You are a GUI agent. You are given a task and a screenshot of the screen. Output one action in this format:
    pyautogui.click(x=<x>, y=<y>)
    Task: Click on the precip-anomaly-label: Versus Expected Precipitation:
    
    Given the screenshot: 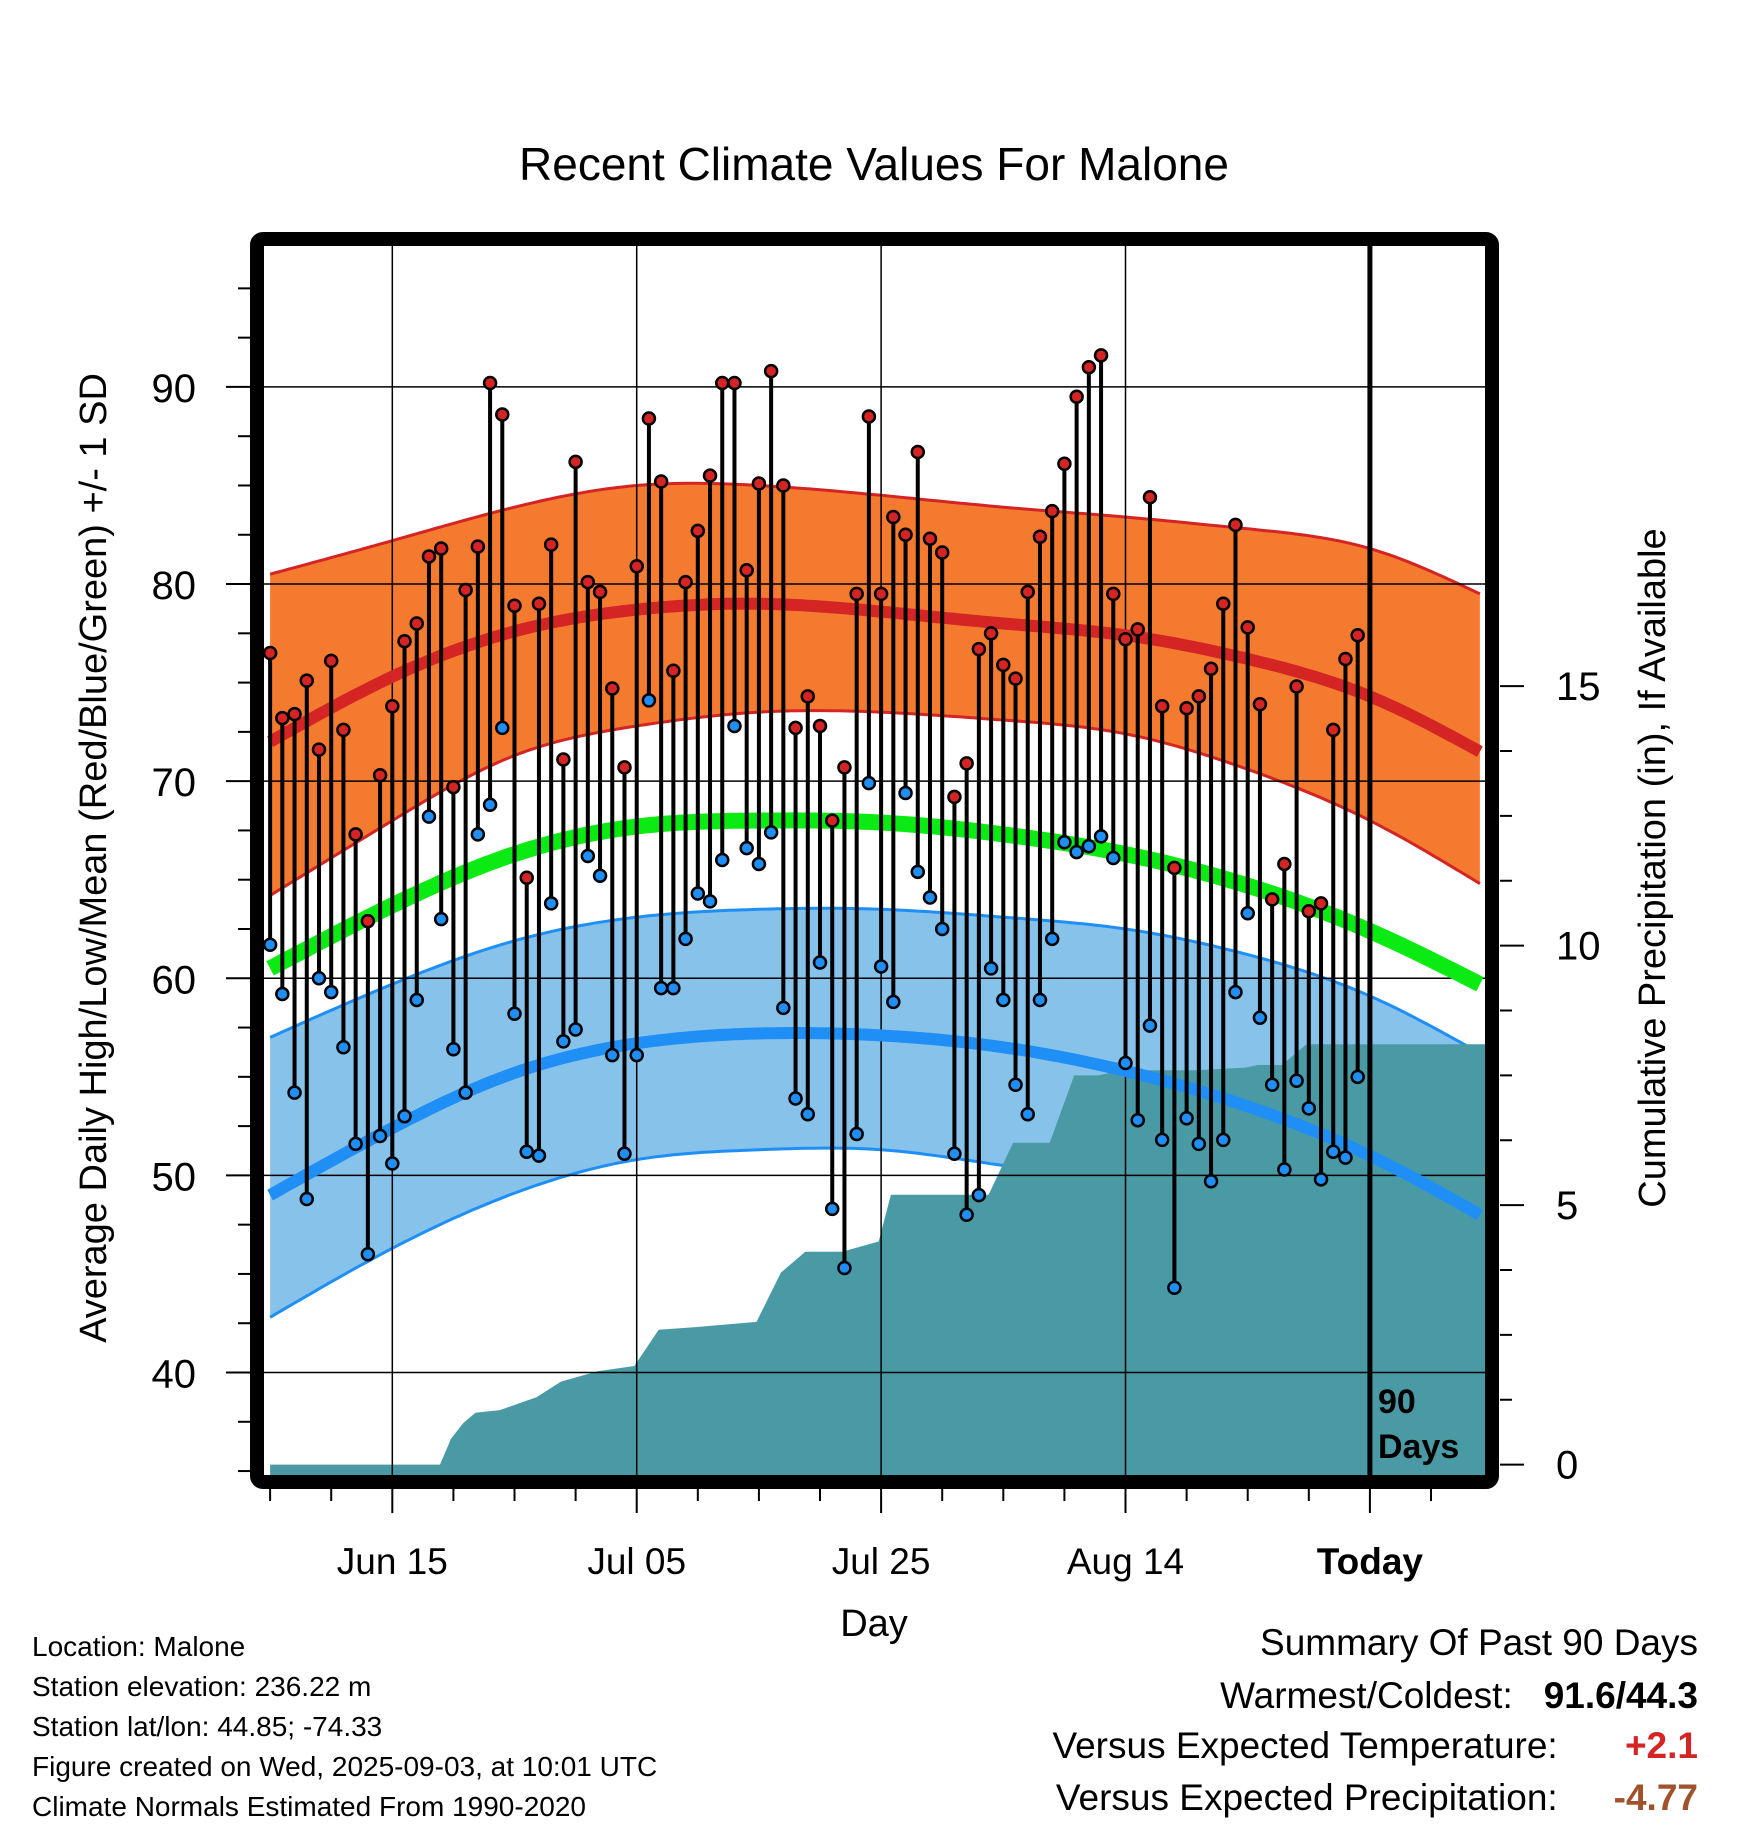 What is the action you would take?
    pyautogui.click(x=1306, y=1797)
    